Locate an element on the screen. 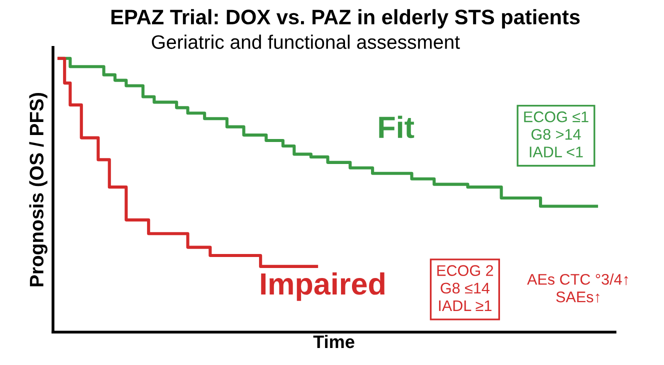 Image resolution: width=664 pixels, height=365 pixels. chart-subtitle: Geriatric and functional assessment is located at coordinates (306, 41).